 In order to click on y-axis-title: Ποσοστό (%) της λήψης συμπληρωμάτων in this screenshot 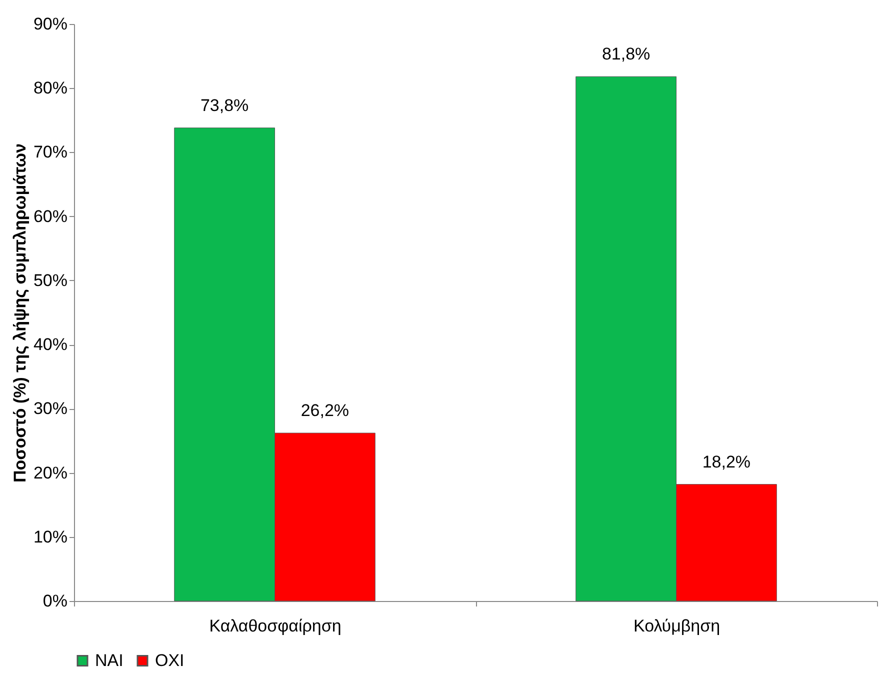, I will do `click(20, 313)`.